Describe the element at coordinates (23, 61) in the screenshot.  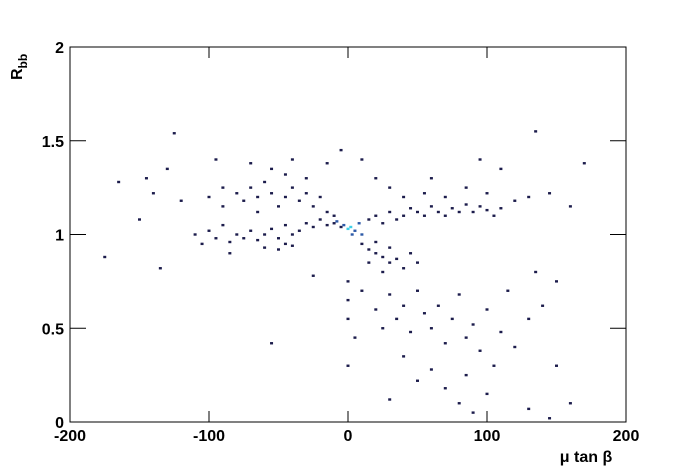
I see `y-label-sub: bb` at that location.